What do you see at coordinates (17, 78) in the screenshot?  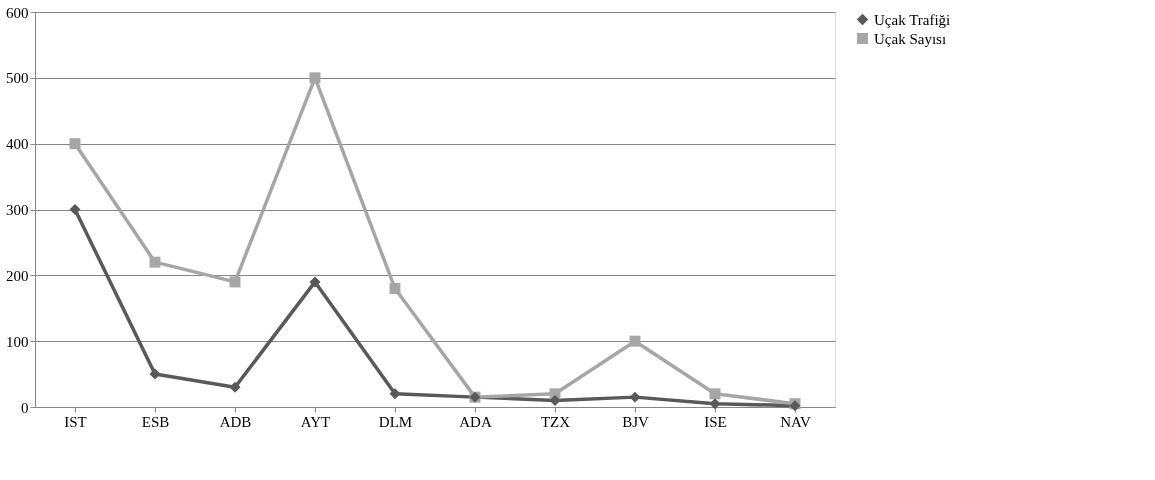 I see `y-tick-label: 500` at bounding box center [17, 78].